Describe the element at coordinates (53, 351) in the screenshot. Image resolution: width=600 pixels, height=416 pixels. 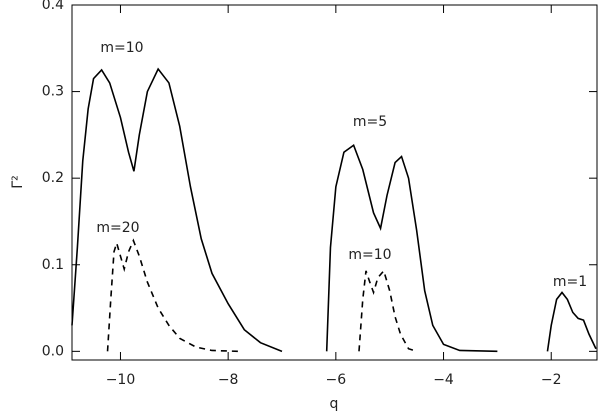
I see `y-tick-label: 0.0` at that location.